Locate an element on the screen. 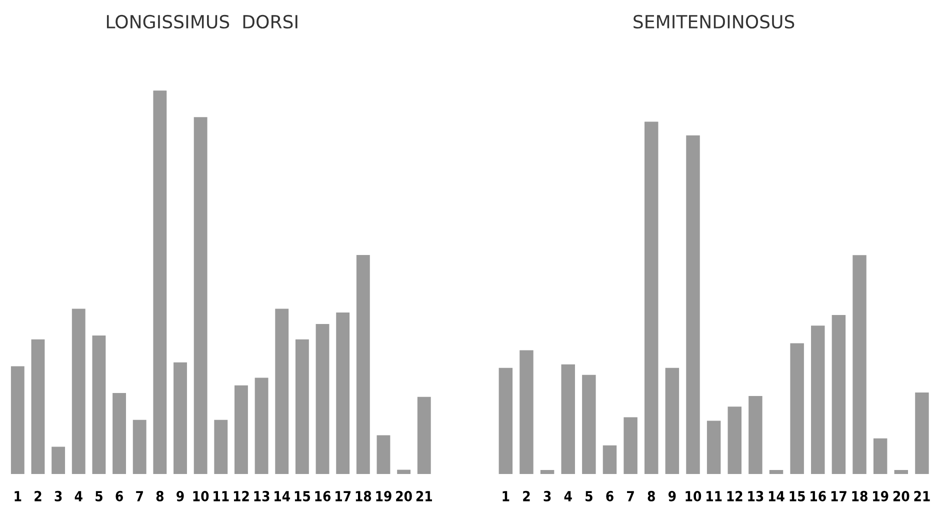 The height and width of the screenshot is (518, 938). chart-title: LONGISSIMUS DORSI is located at coordinates (202, 21).